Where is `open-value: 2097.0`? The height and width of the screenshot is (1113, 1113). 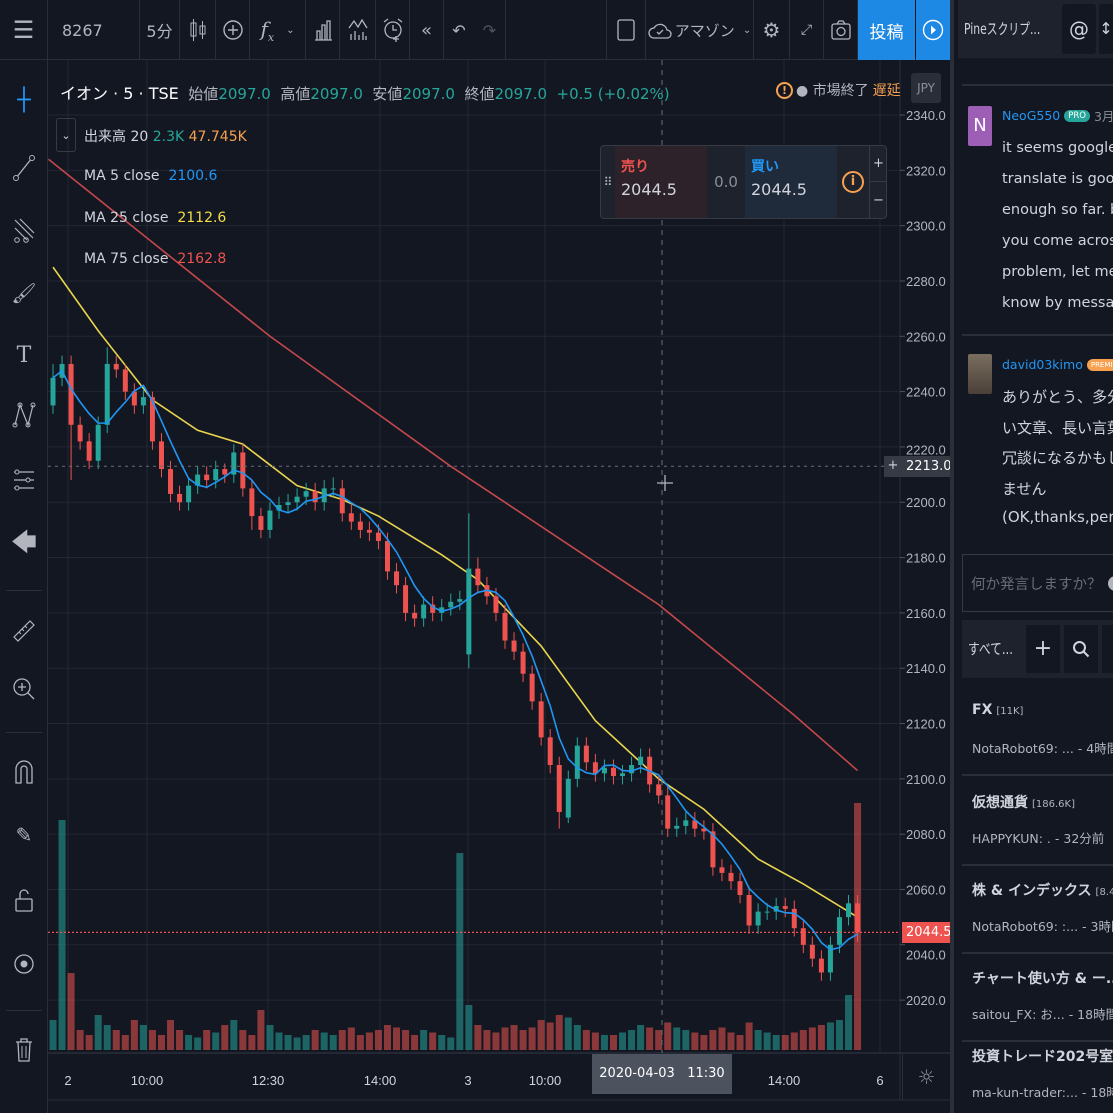
open-value: 2097.0 is located at coordinates (244, 94).